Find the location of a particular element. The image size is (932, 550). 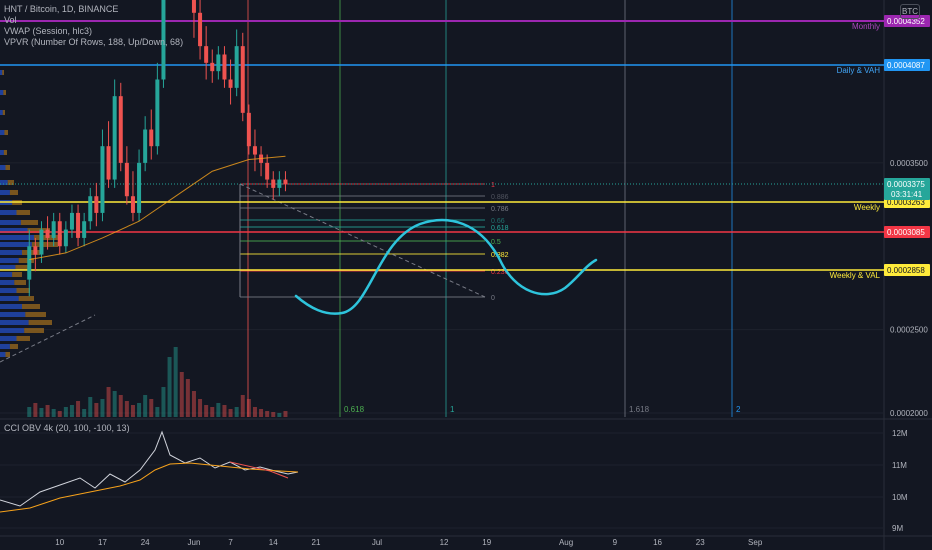

vol-indicator-label: Vol is located at coordinates (10, 20).